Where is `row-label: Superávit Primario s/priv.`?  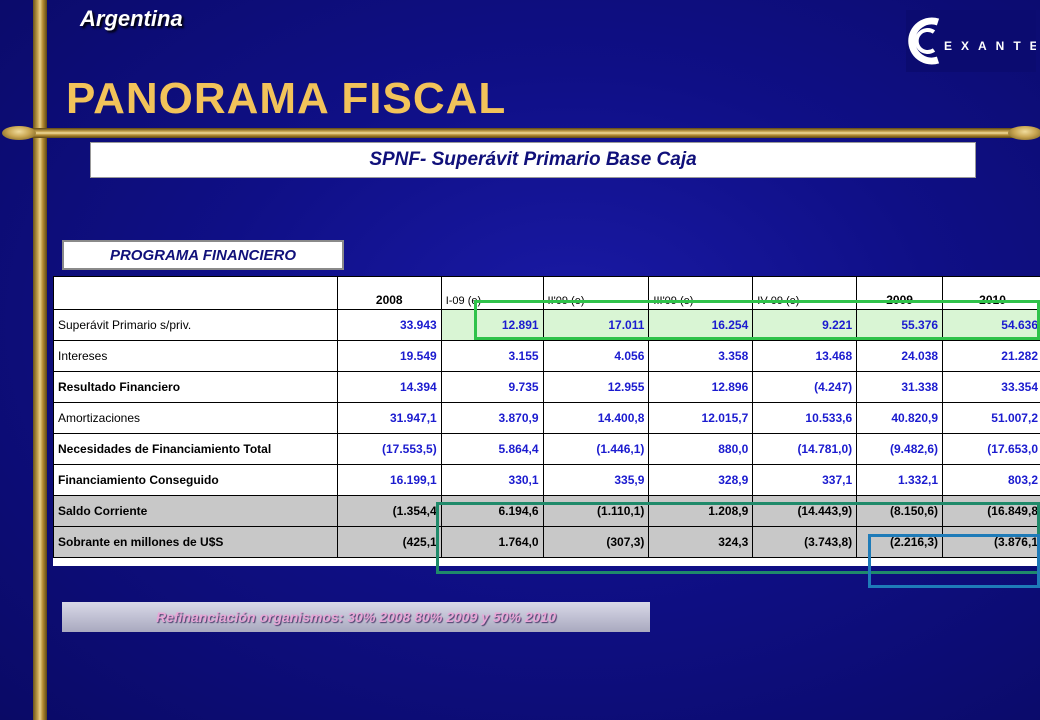
row-label: Superávit Primario s/priv. is located at coordinates (195, 325).